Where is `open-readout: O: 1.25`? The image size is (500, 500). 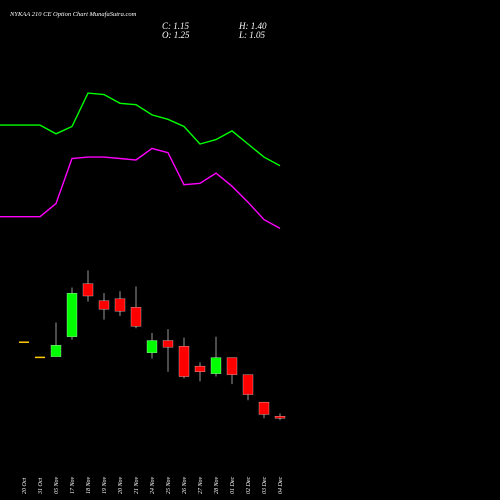
open-readout: O: 1.25 is located at coordinates (176, 35).